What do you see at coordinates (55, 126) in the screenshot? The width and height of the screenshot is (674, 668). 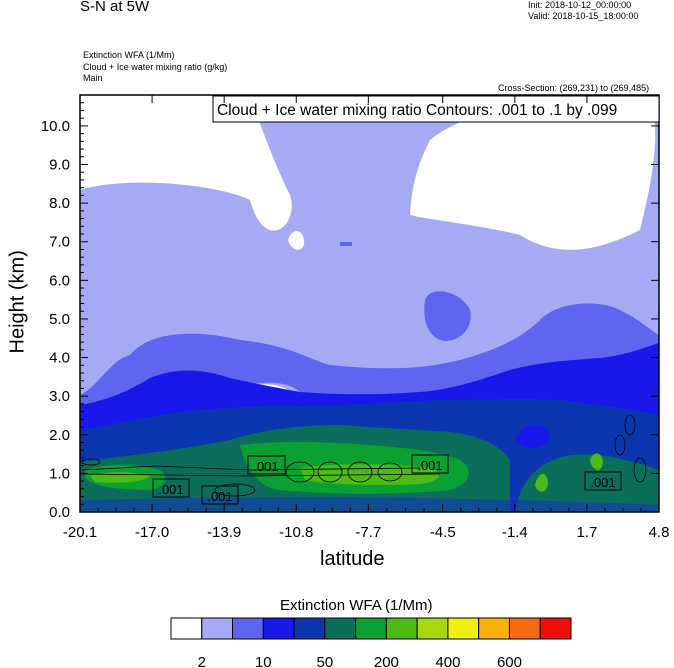 I see `y-tick-label: 10.0` at bounding box center [55, 126].